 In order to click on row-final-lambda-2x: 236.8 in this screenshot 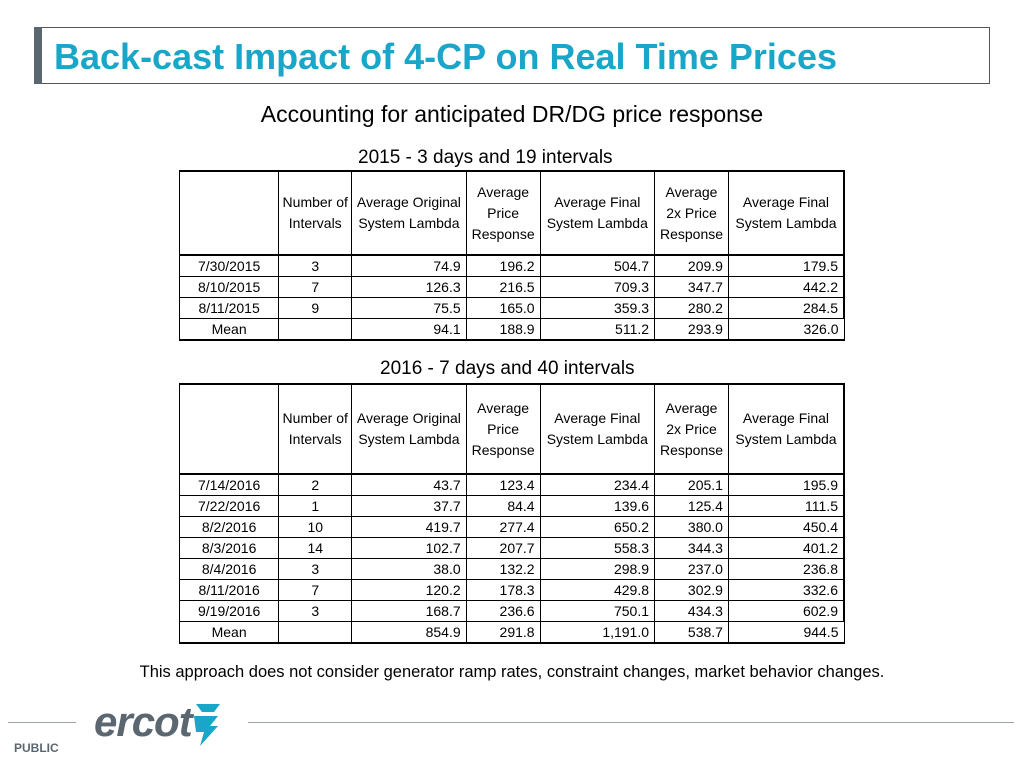, I will do `click(786, 569)`.